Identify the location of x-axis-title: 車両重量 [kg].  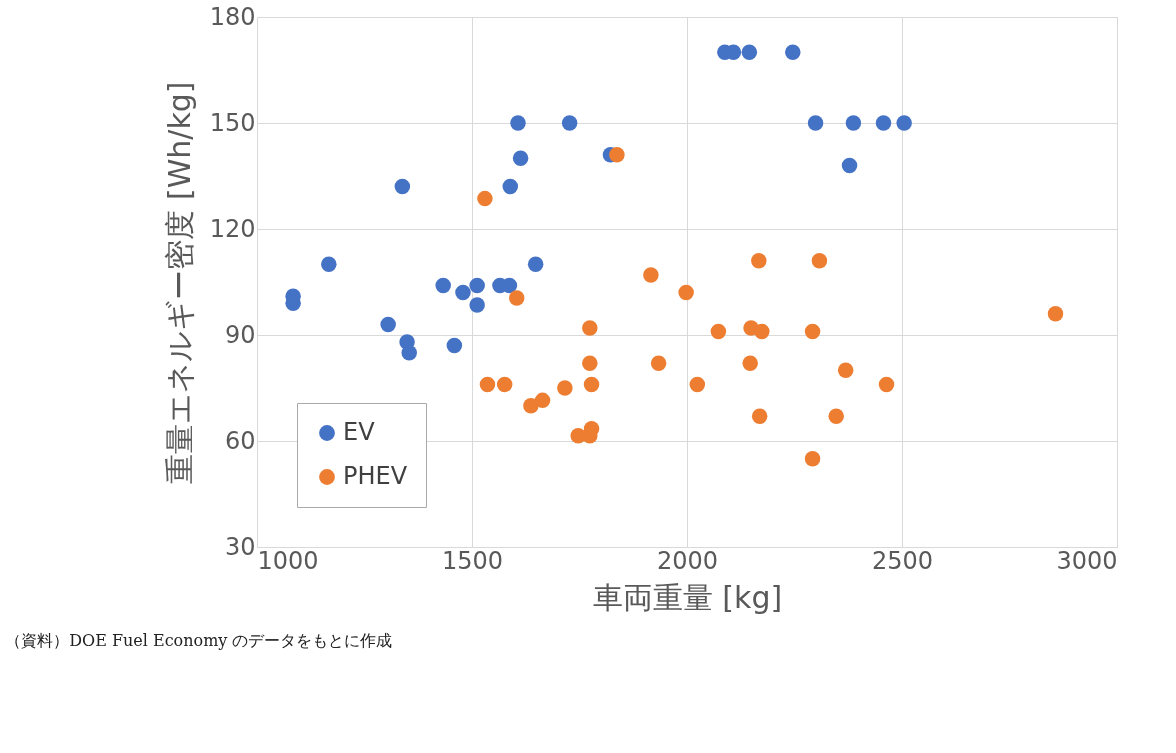
(687, 597).